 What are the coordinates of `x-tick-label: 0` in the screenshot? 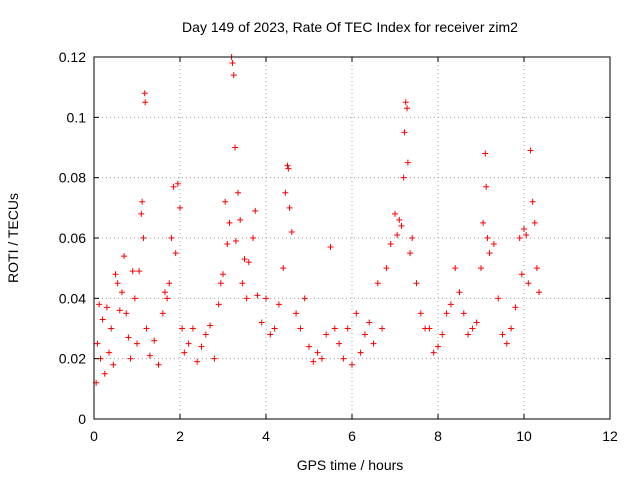 It's located at (94, 436).